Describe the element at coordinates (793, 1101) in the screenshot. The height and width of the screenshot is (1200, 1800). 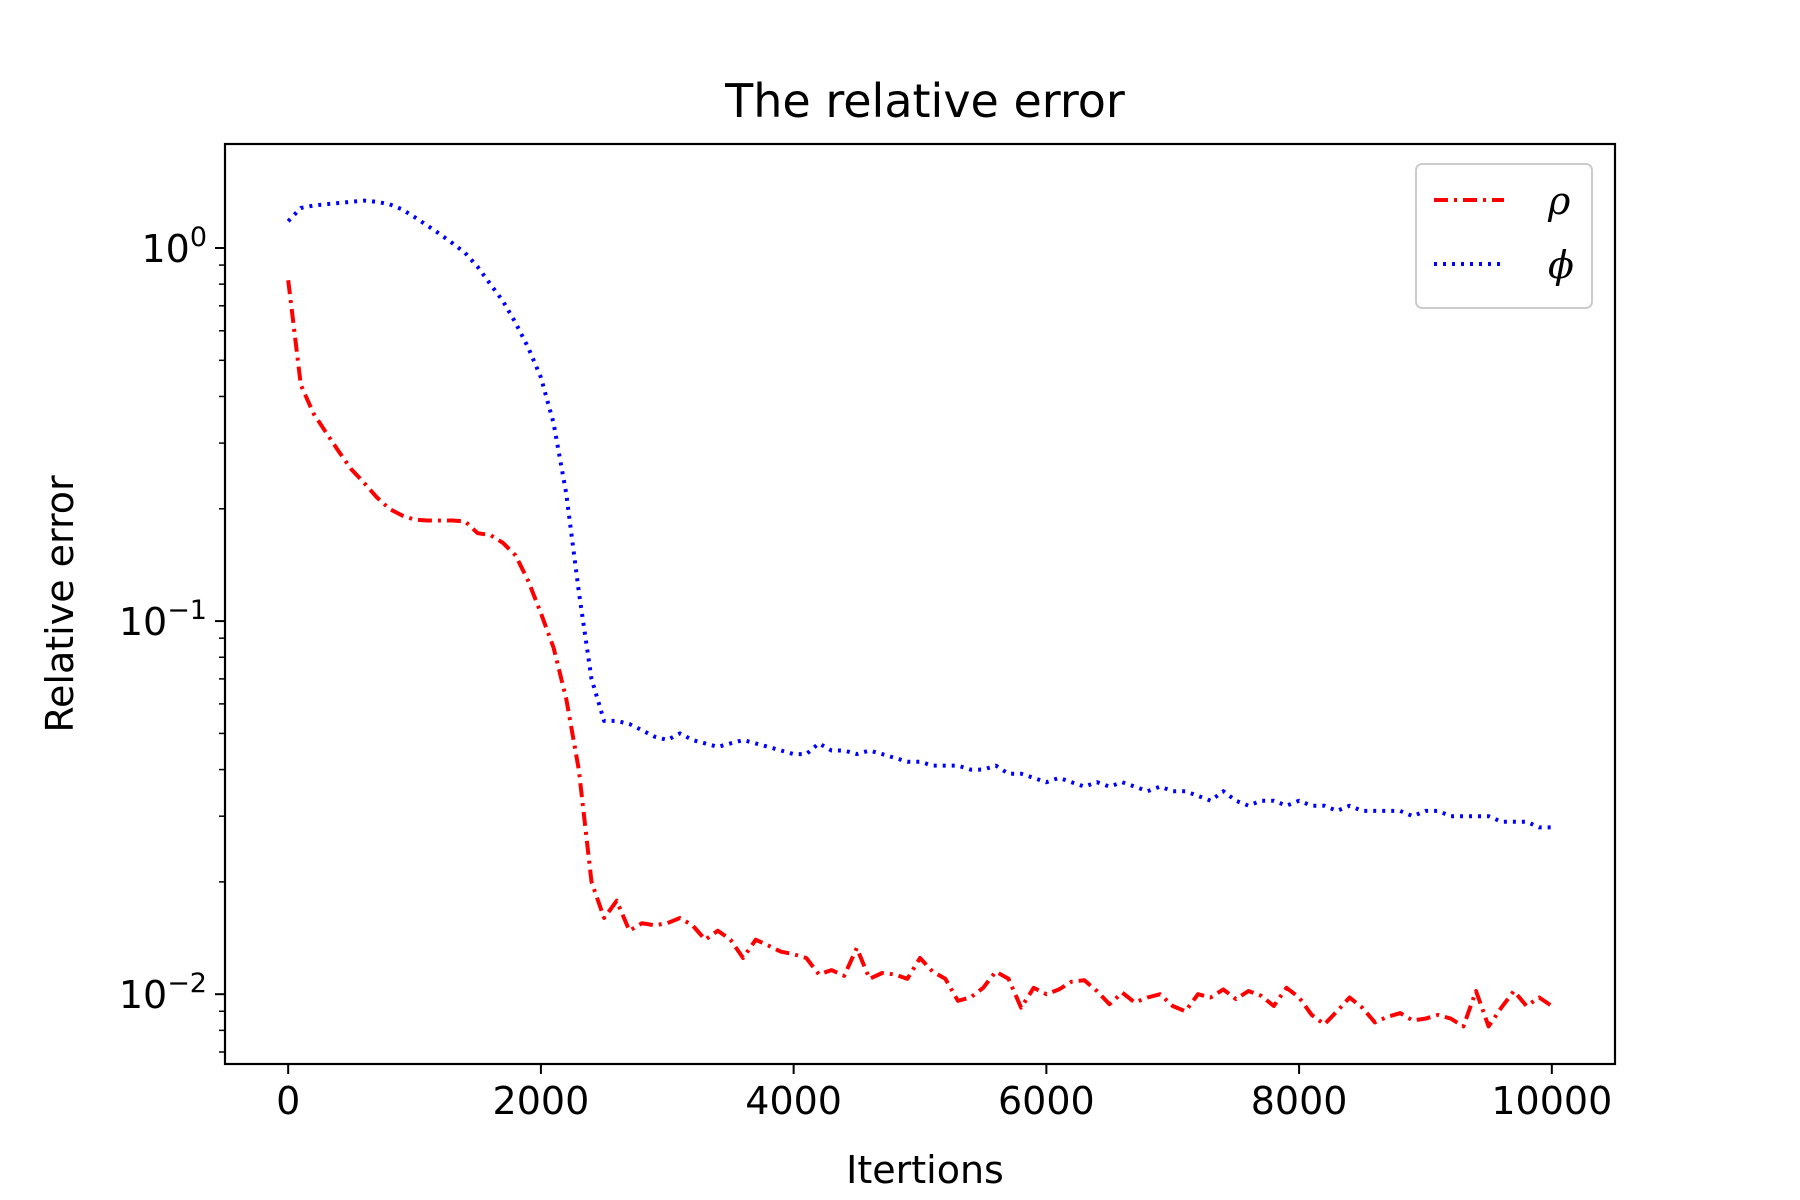
I see `x-tick-label: 4000` at that location.